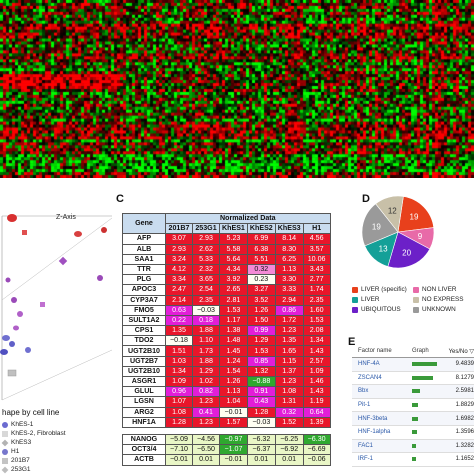  I want to click on gene-cell: AFP, so click(144, 239).